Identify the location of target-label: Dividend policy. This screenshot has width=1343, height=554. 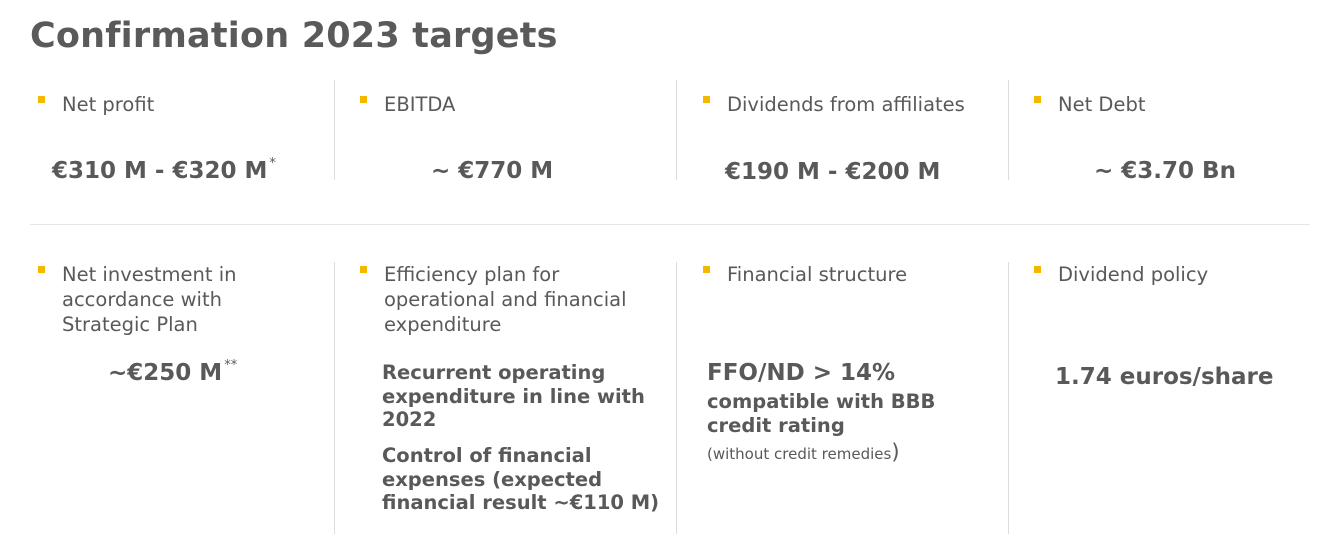
(1133, 274).